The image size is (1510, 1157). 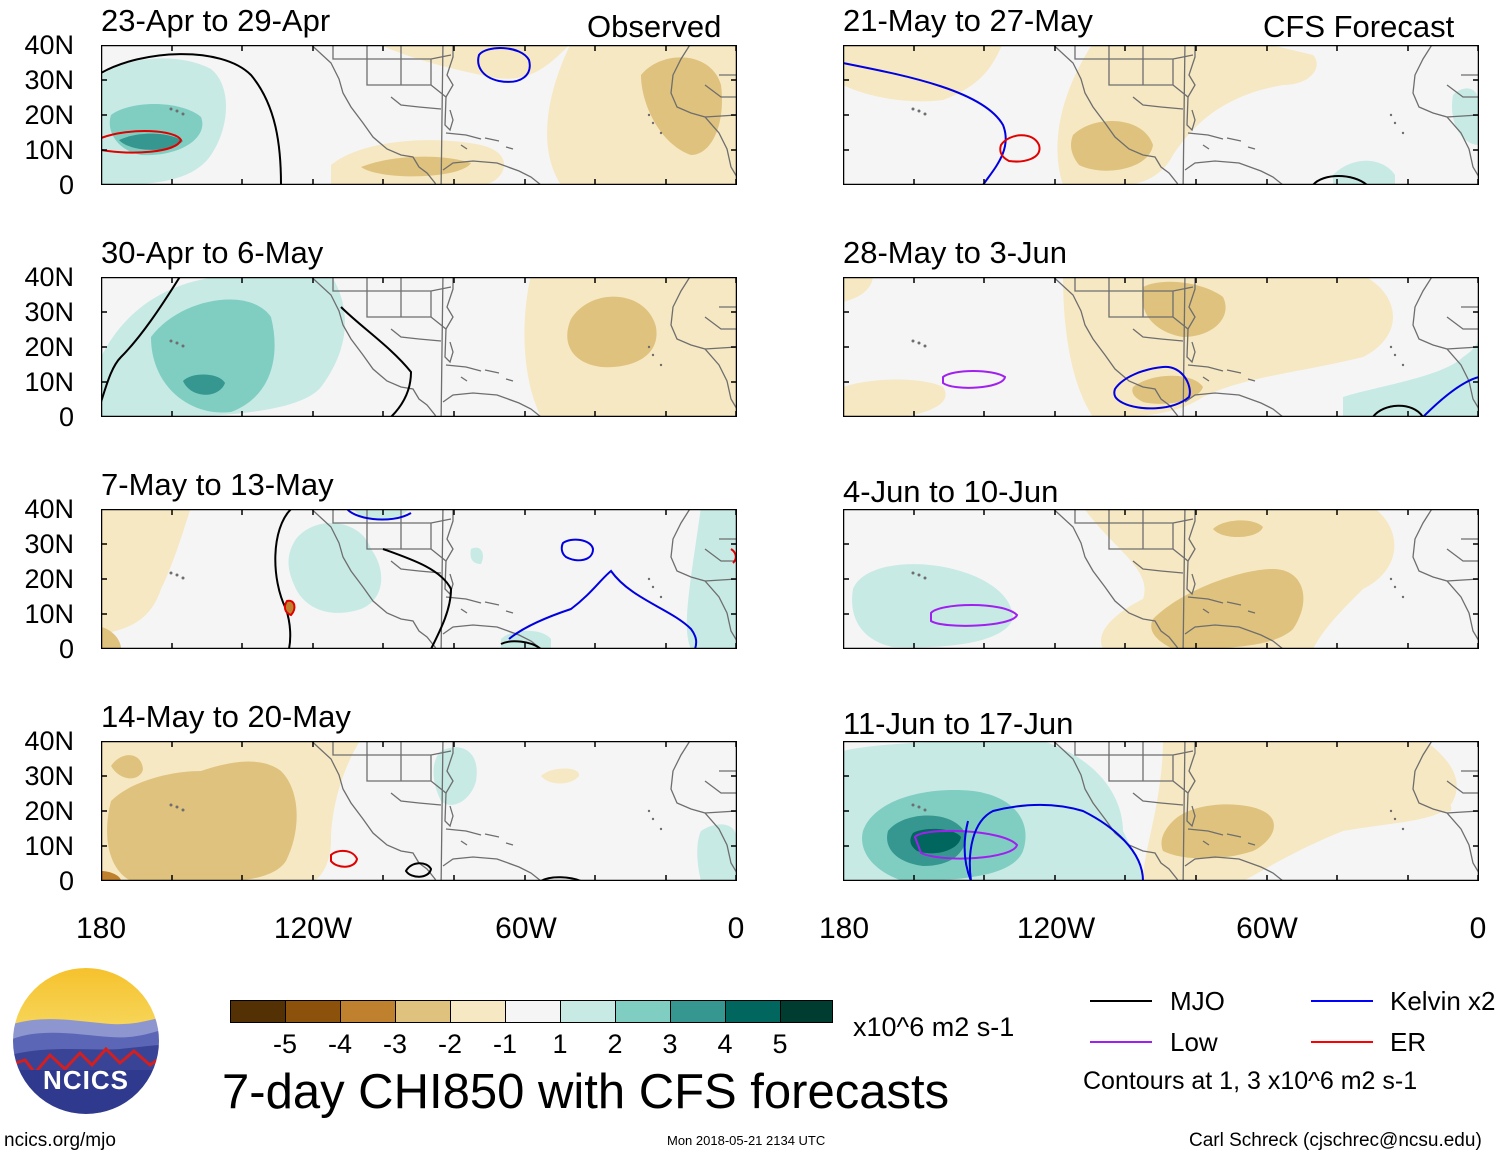 What do you see at coordinates (1335, 1140) in the screenshot?
I see `author: Carl Schreck (cjschrec@ncsu.edu)` at bounding box center [1335, 1140].